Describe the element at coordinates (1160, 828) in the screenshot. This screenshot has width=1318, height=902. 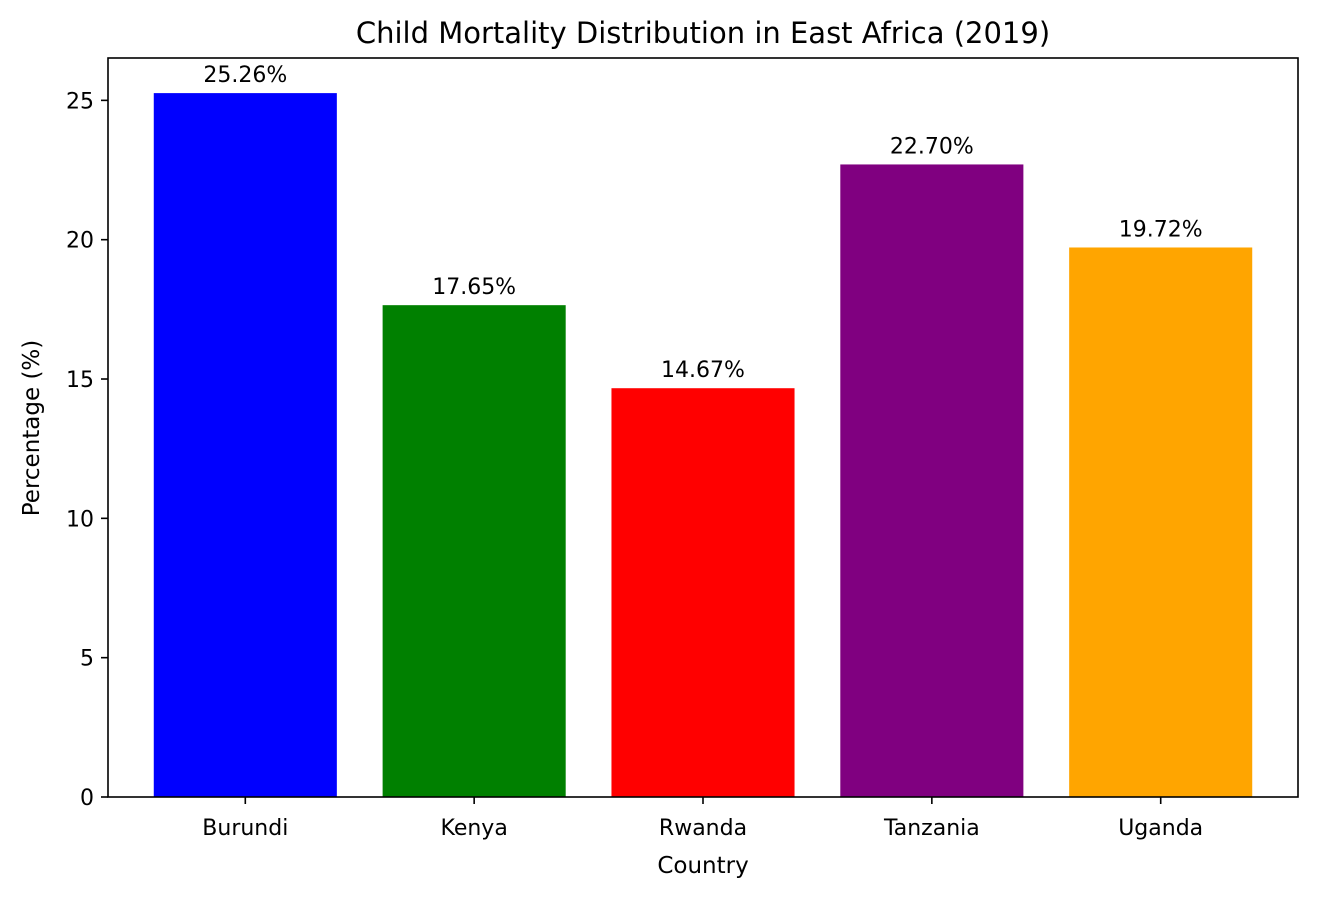
I see `x-tick-label: Uganda` at that location.